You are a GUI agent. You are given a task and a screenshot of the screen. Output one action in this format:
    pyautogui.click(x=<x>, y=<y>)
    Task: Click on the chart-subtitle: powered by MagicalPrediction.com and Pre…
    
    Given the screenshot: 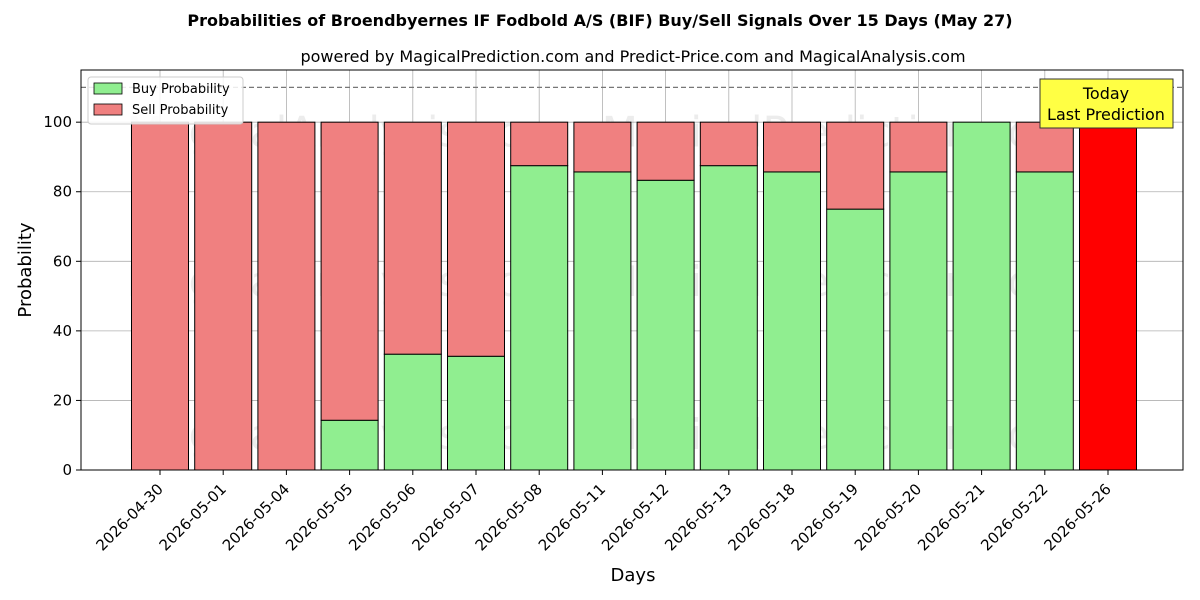 What is the action you would take?
    pyautogui.click(x=632, y=56)
    